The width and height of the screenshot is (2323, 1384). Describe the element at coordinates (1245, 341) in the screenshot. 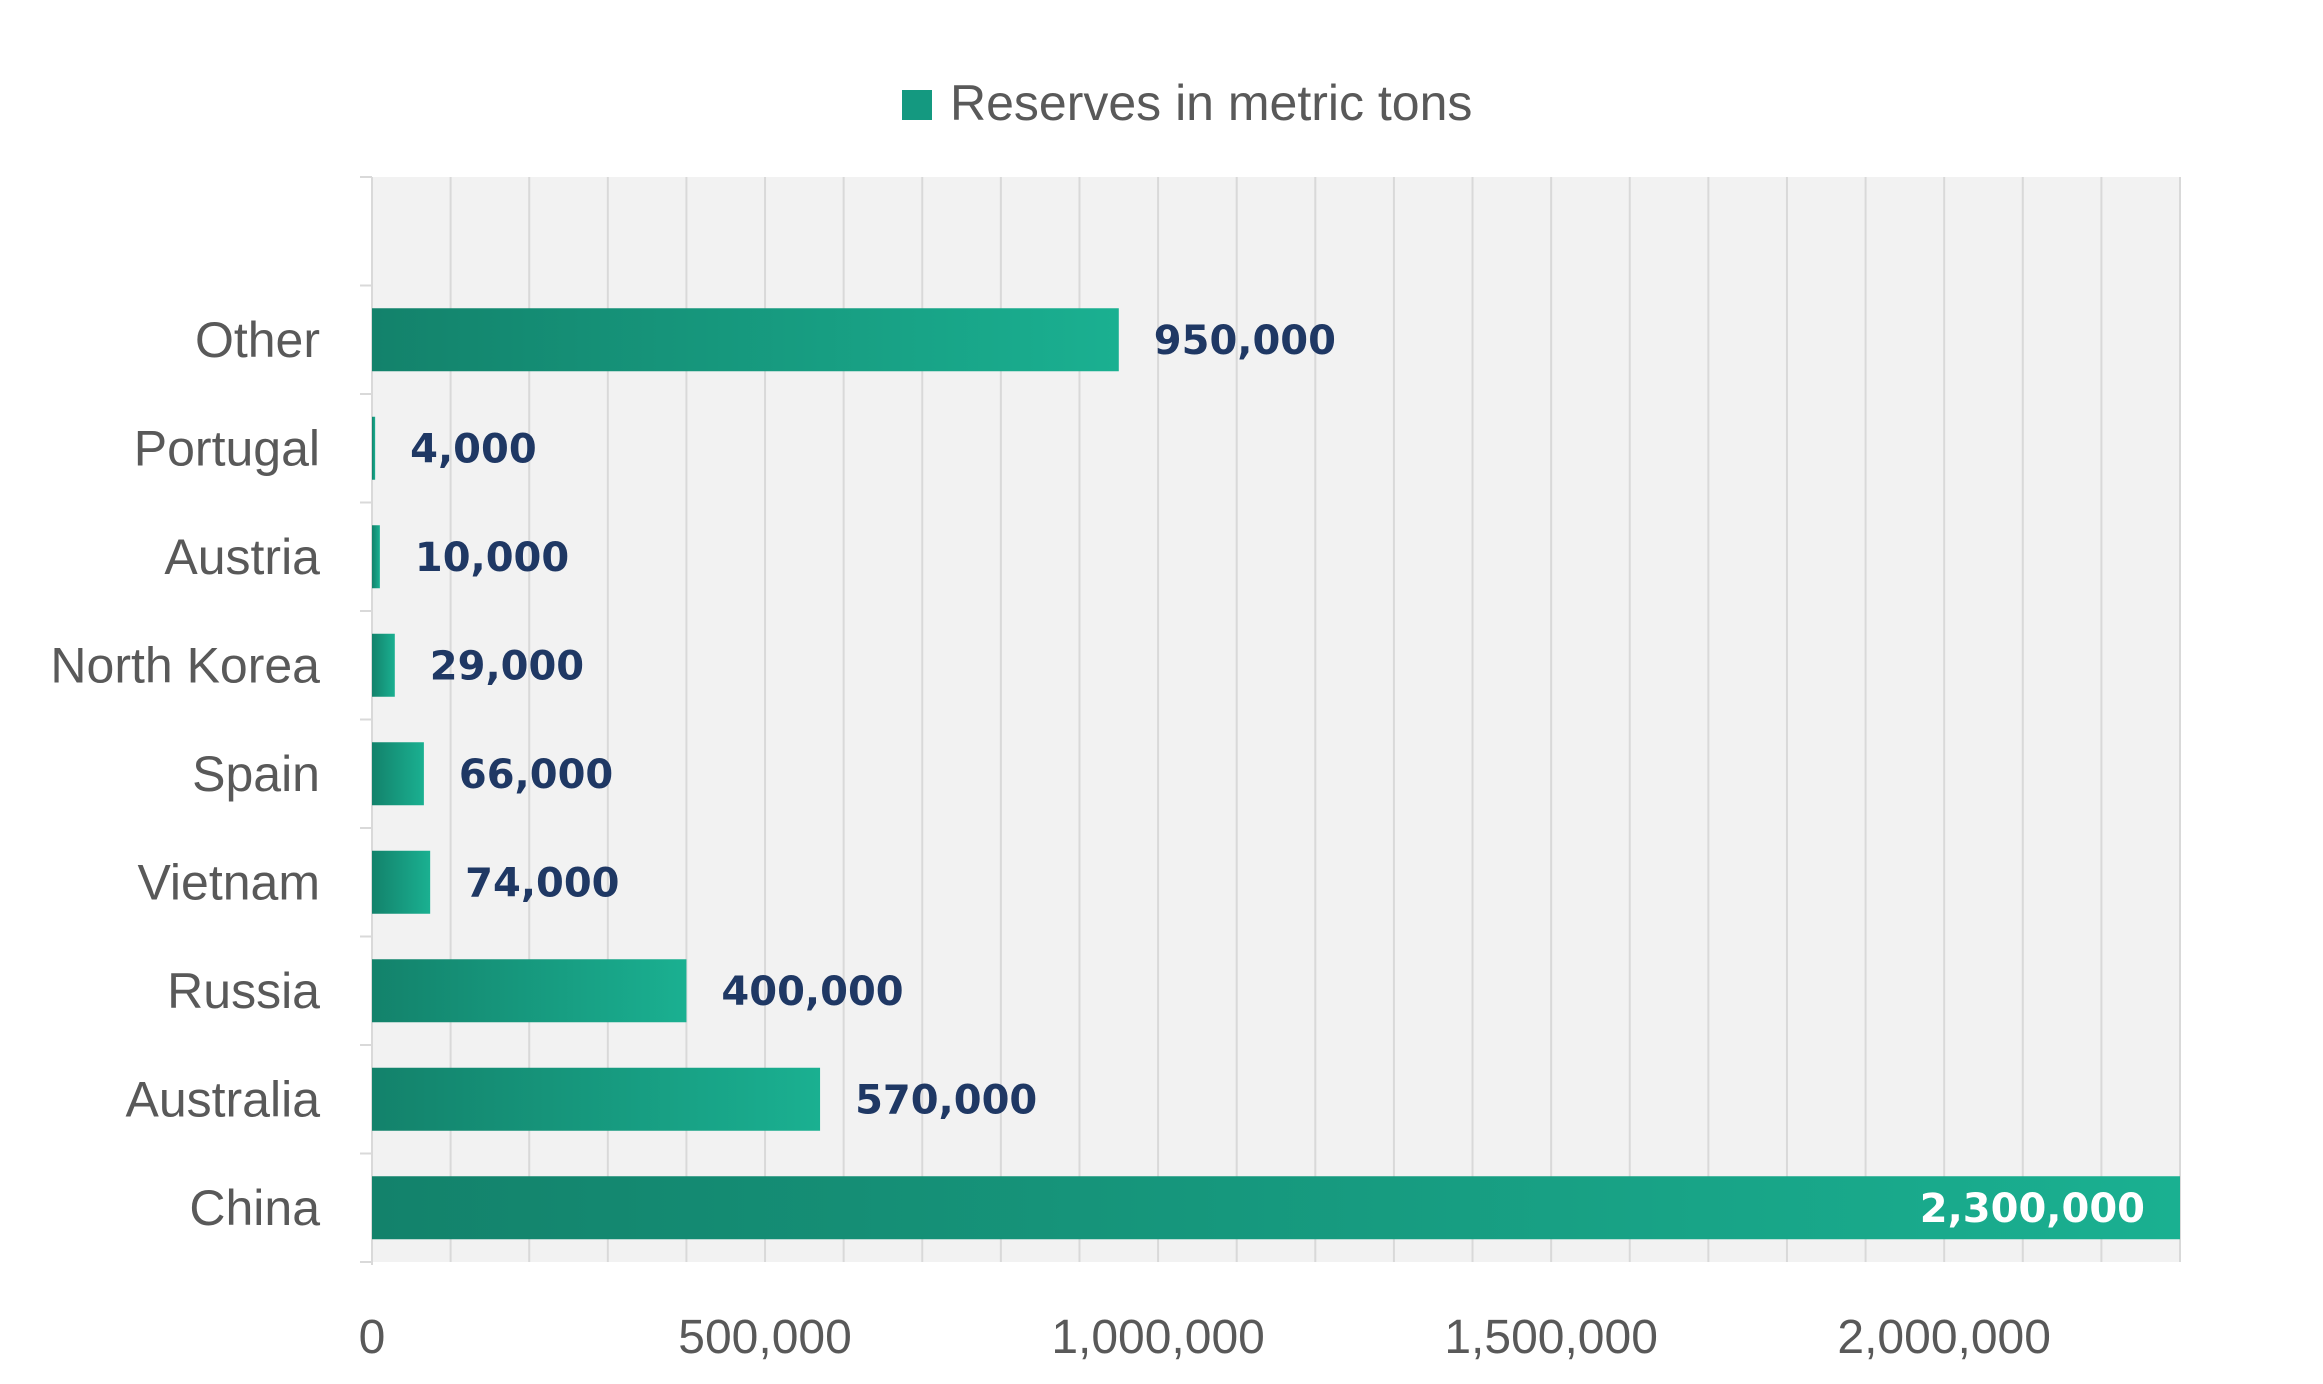

I see `data-label: 950,000` at that location.